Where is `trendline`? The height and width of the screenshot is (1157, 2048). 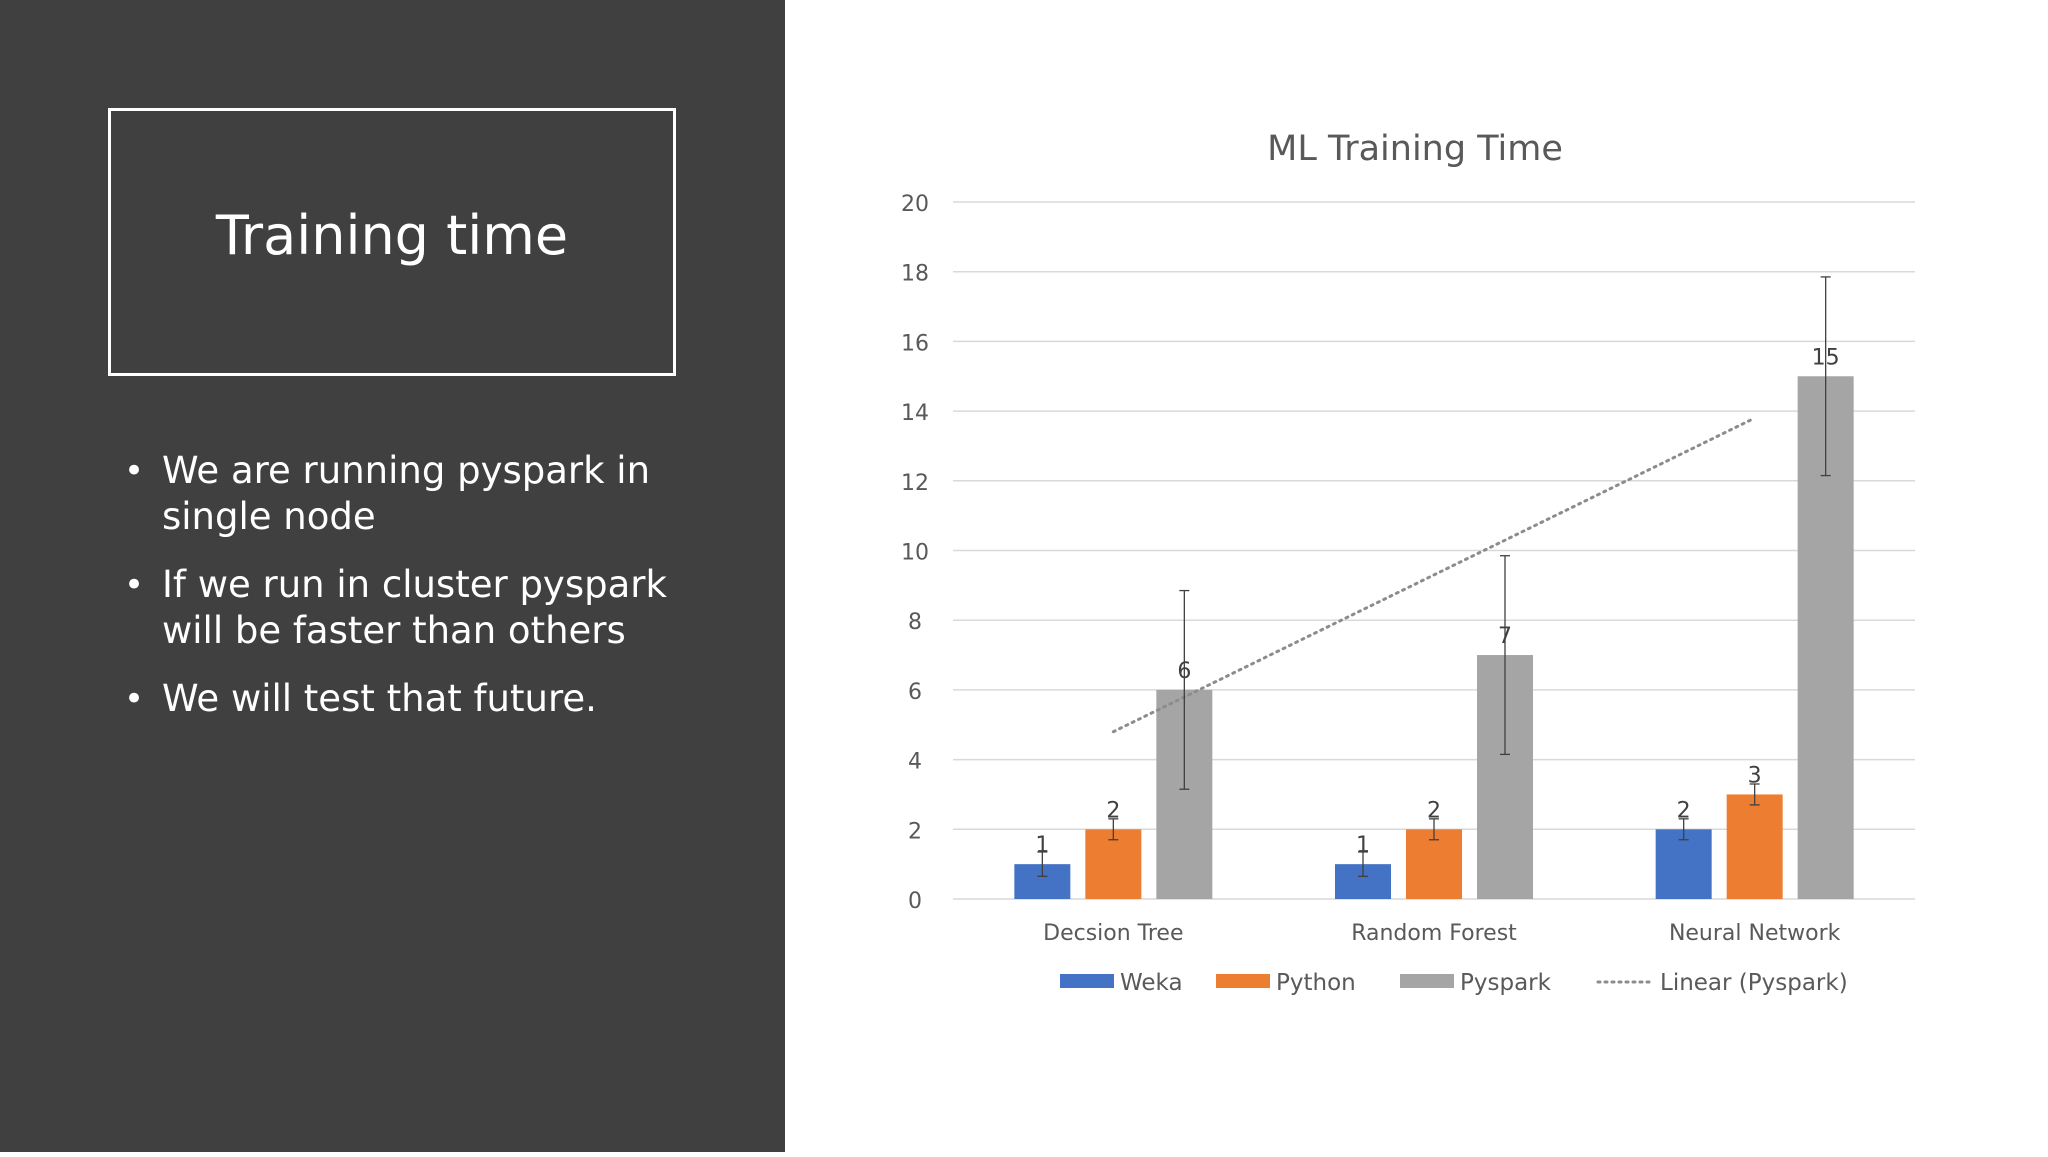
trendline is located at coordinates (1434, 575).